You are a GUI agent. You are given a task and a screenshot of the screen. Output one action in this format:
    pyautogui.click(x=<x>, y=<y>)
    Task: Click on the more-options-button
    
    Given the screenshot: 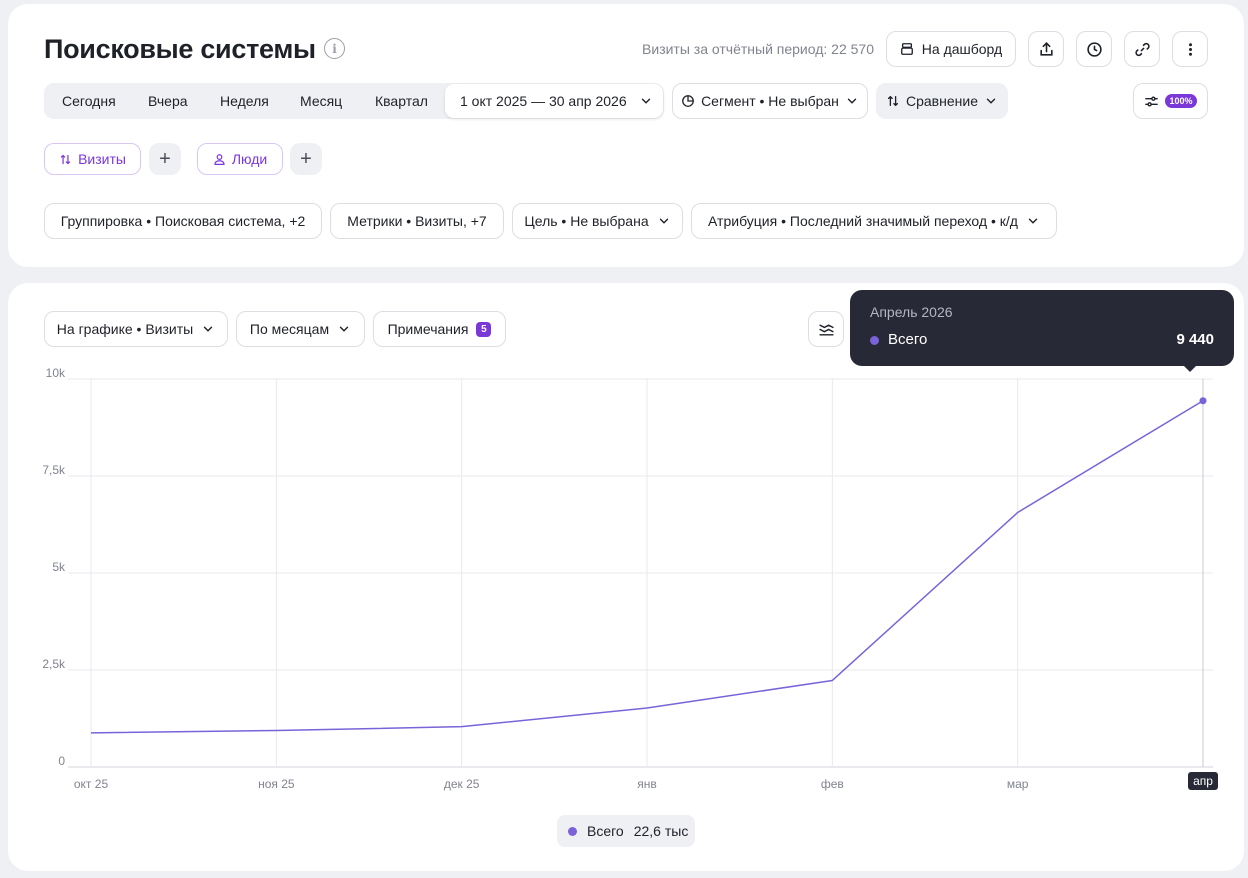 What is the action you would take?
    pyautogui.click(x=1190, y=49)
    